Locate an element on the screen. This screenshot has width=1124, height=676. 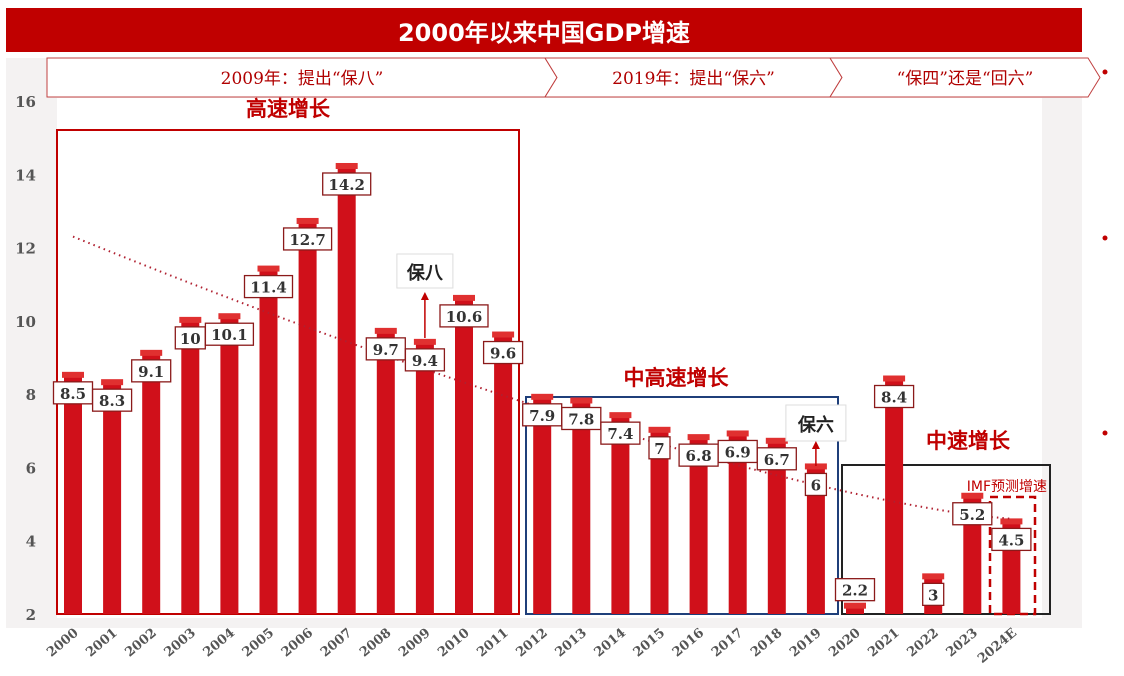
data-label: 8.4 is located at coordinates (894, 398).